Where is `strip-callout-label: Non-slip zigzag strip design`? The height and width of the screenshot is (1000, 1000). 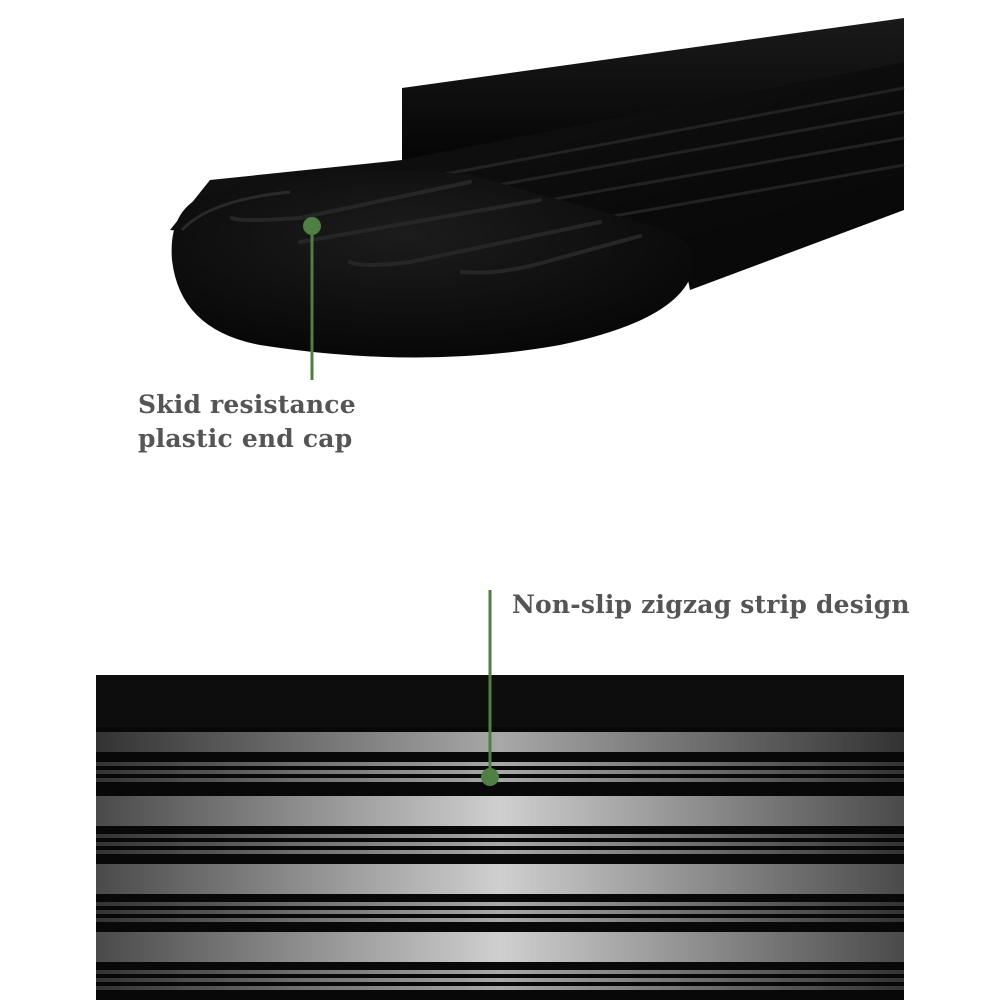
strip-callout-label: Non-slip zigzag strip design is located at coordinates (711, 604).